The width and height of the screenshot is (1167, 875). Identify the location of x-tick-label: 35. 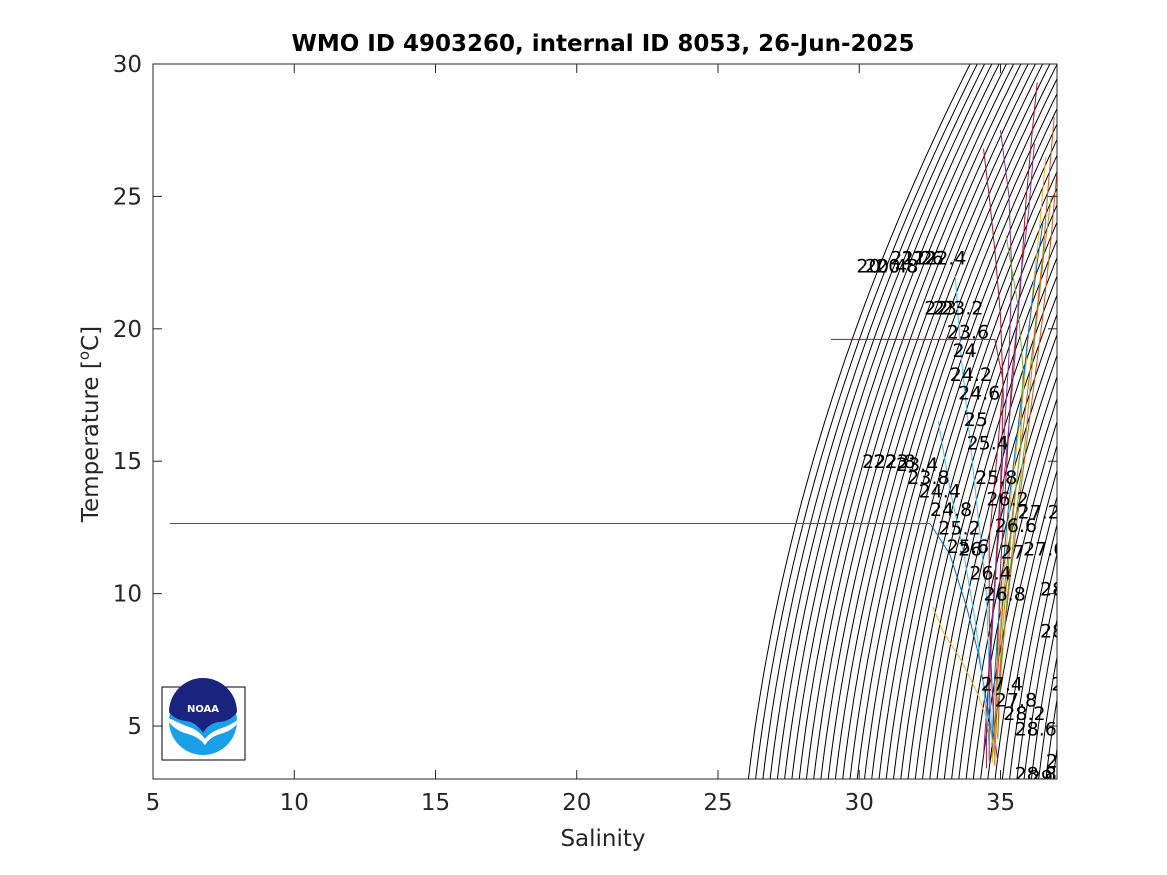
(1000, 803).